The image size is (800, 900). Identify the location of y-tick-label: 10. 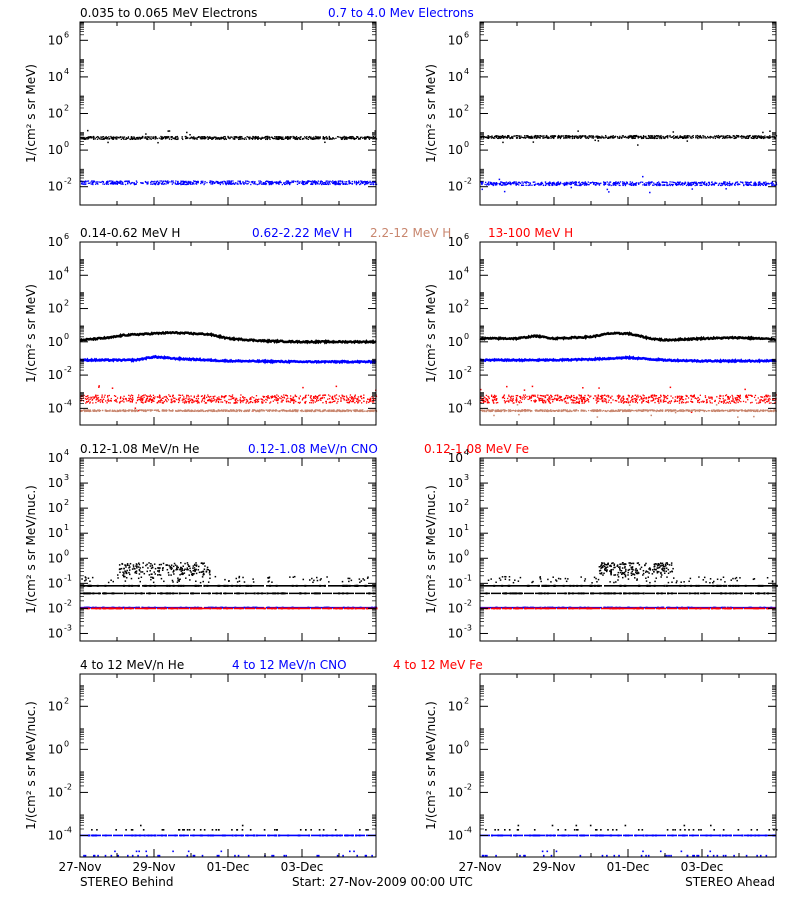
(455, 150).